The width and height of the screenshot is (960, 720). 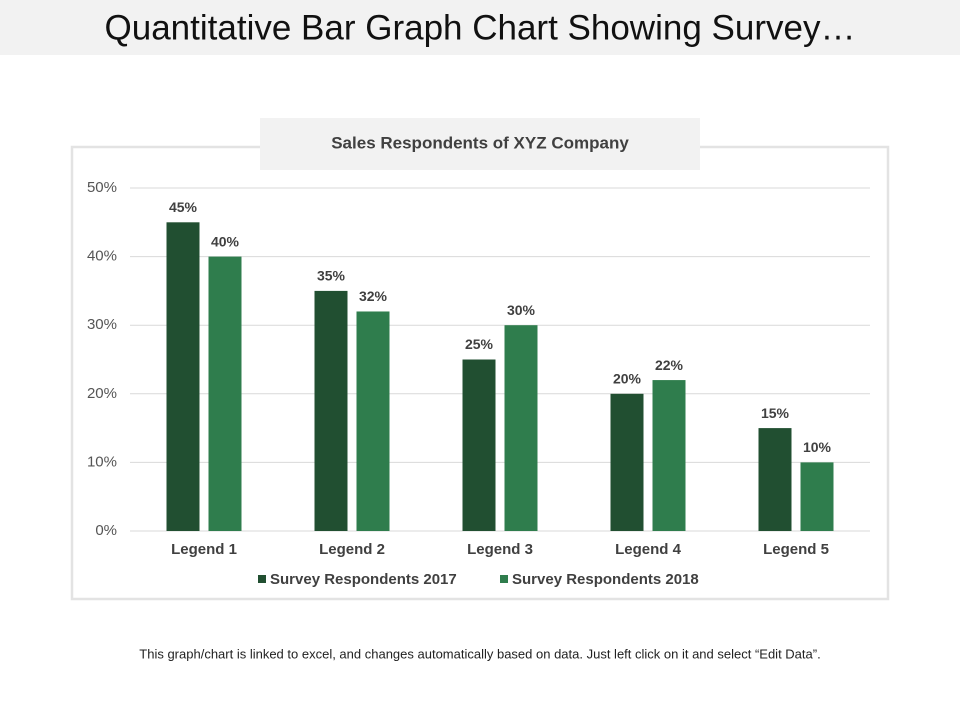 I want to click on value-label: 35%, so click(x=331, y=276).